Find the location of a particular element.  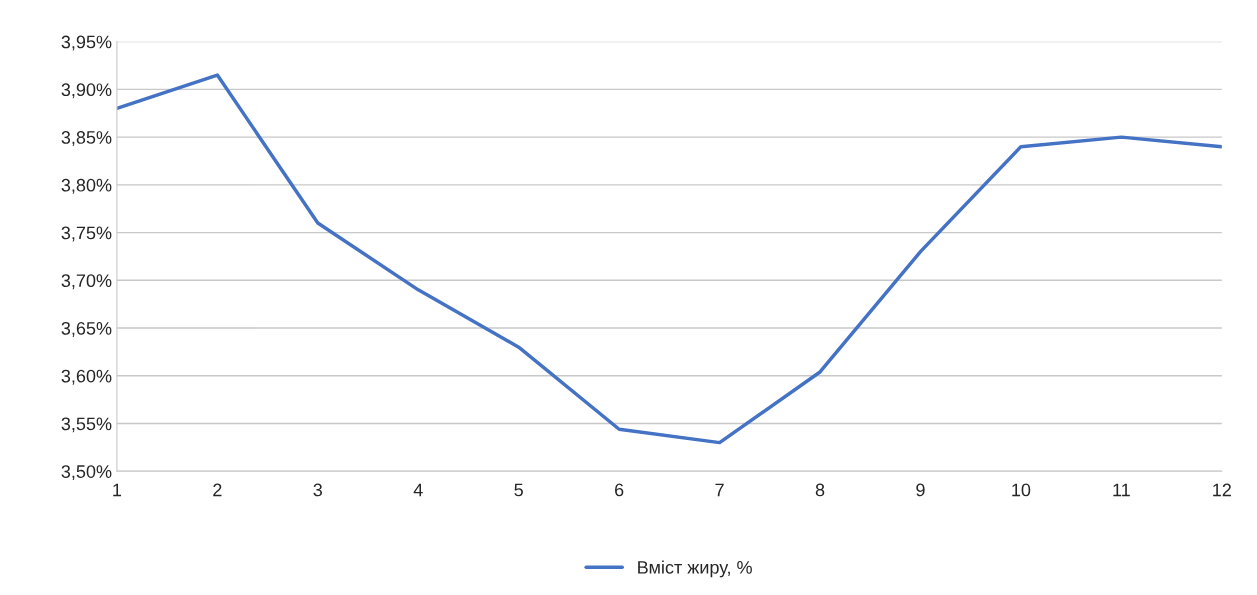

x-tick-label: 6 is located at coordinates (619, 490).